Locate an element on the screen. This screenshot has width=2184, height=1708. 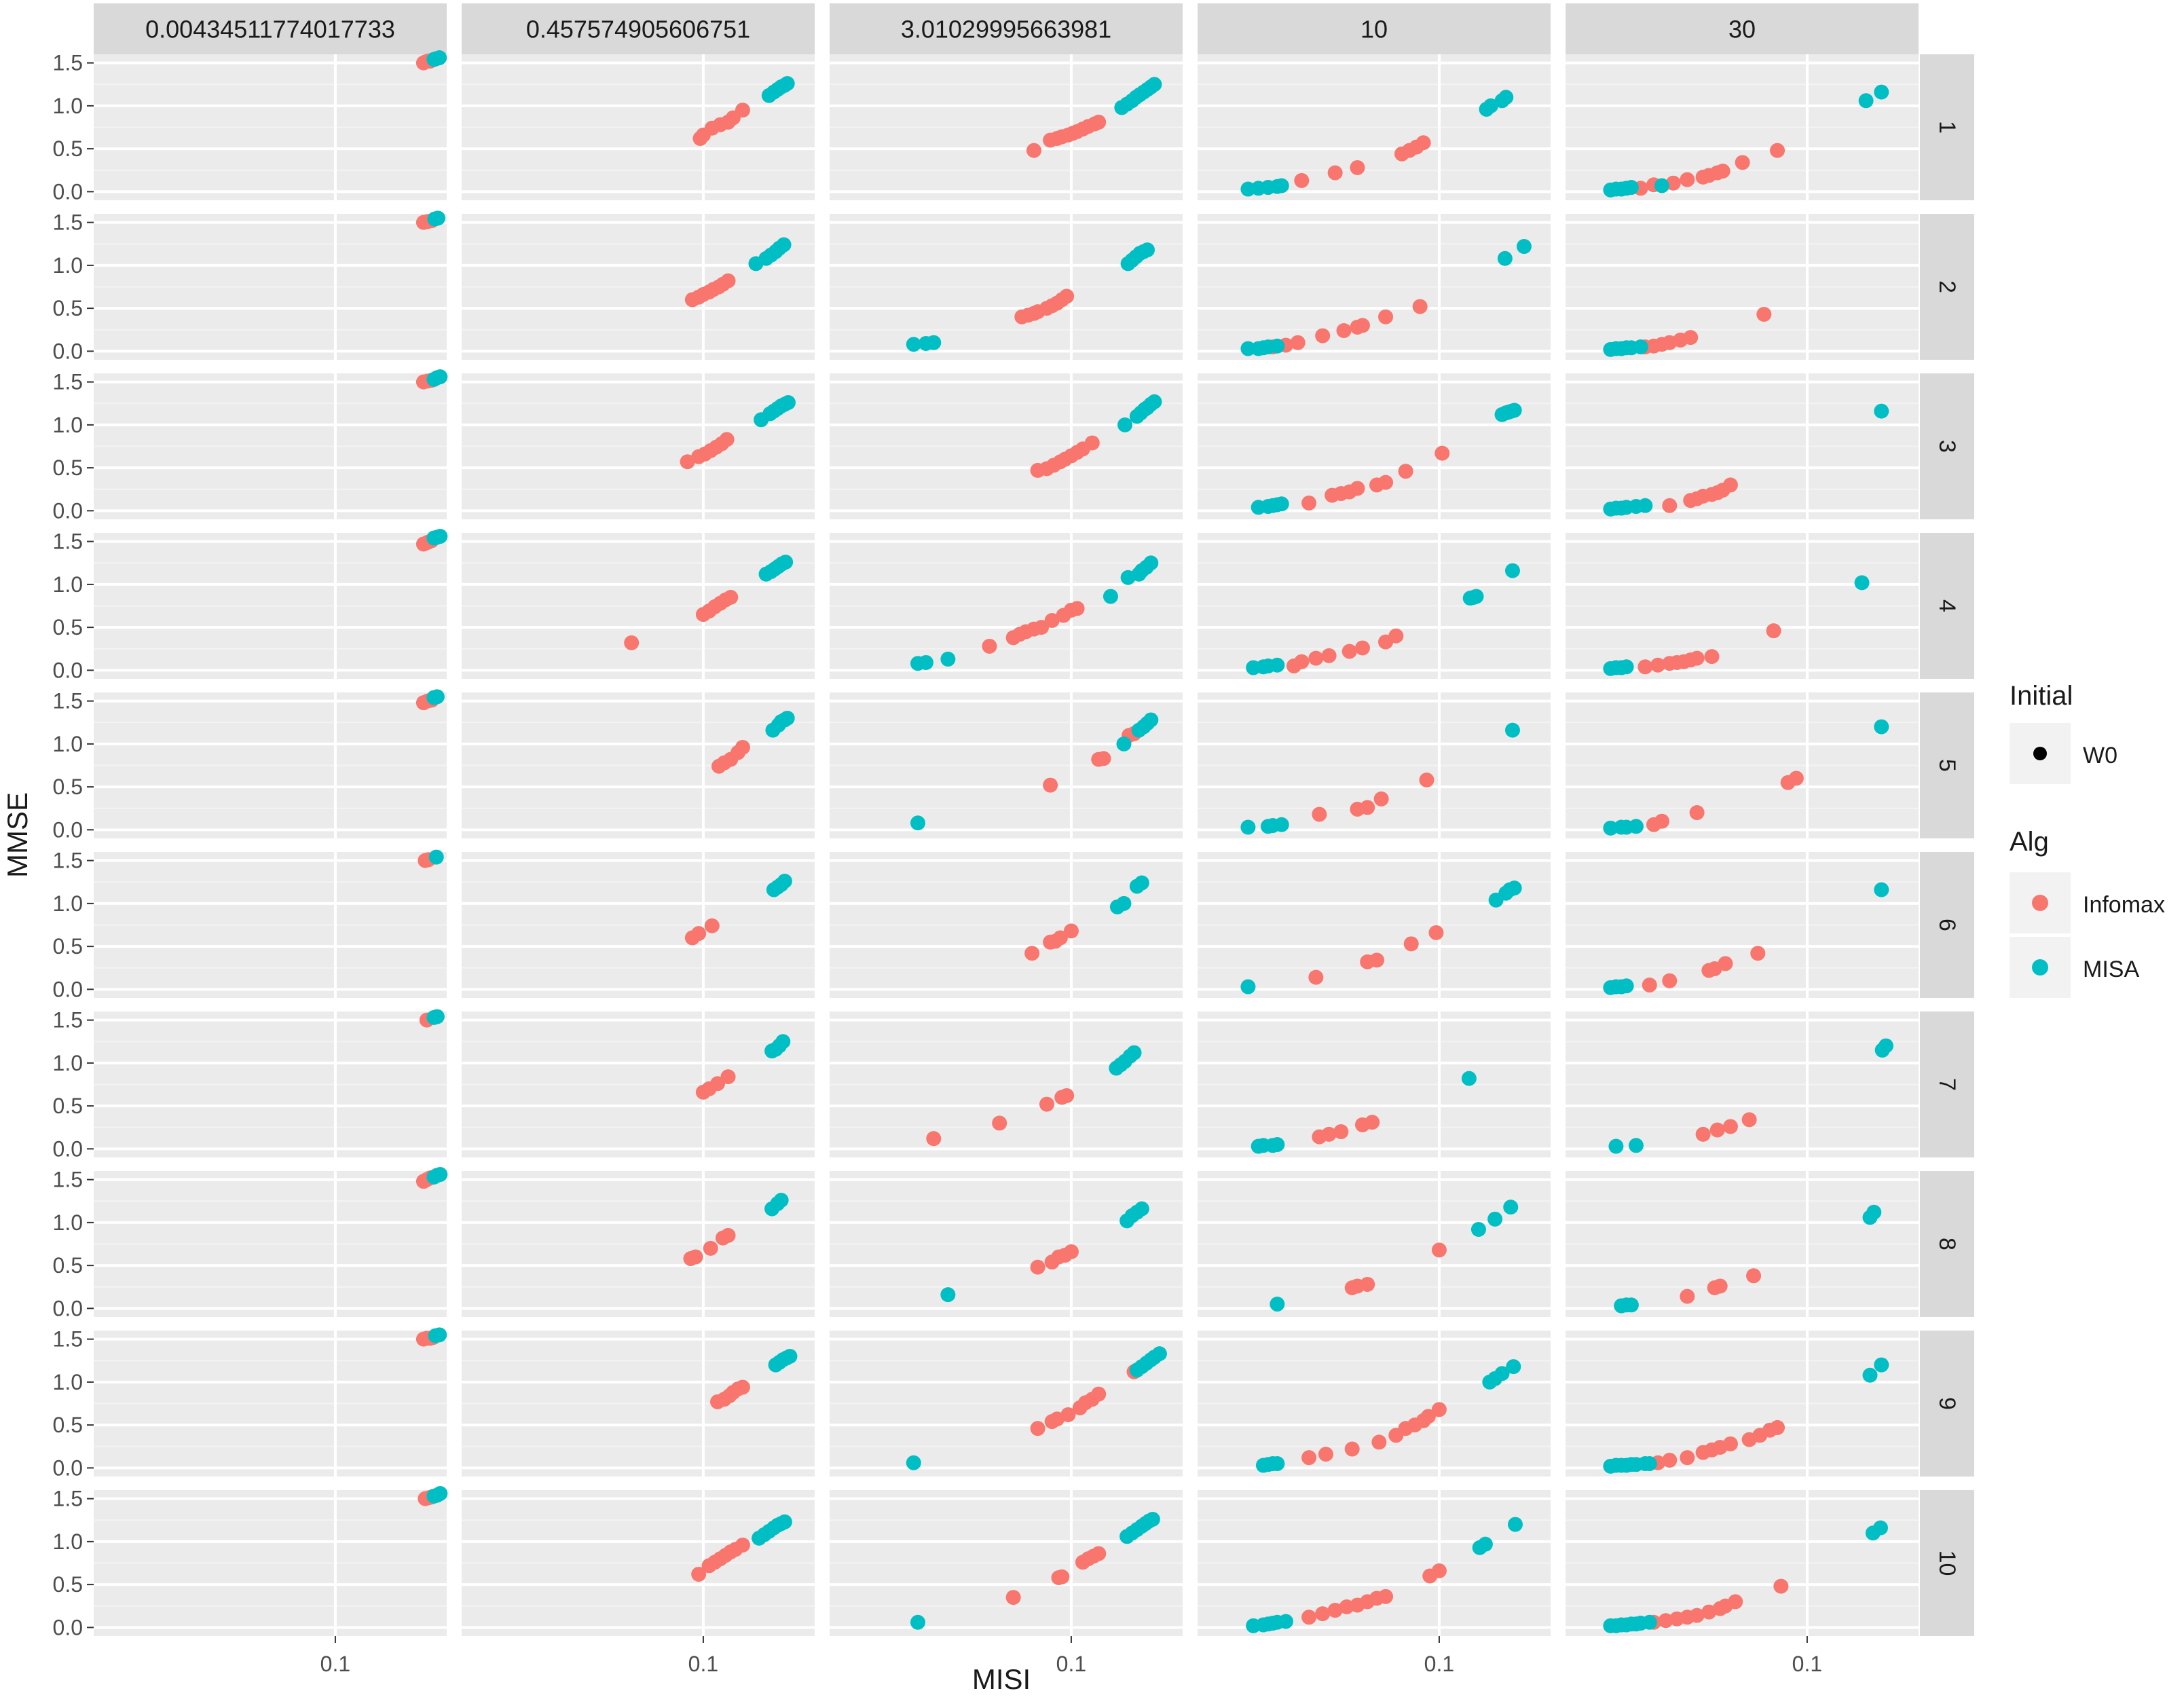
row-strip-label: 10 is located at coordinates (1947, 1564).